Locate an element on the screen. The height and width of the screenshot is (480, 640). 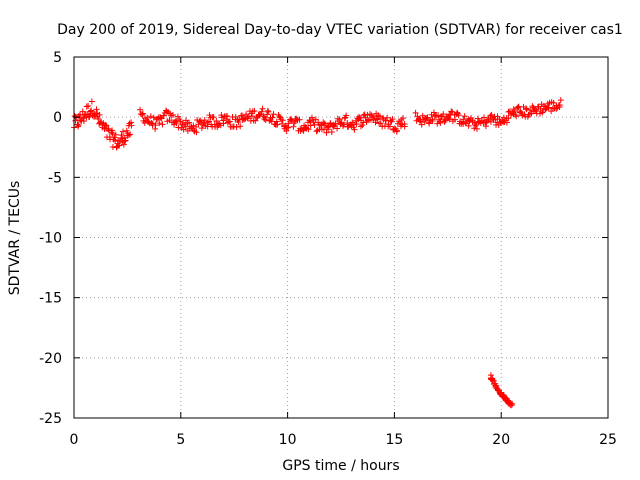
y-axis-label: SDTVAR / TECUs is located at coordinates (15, 238).